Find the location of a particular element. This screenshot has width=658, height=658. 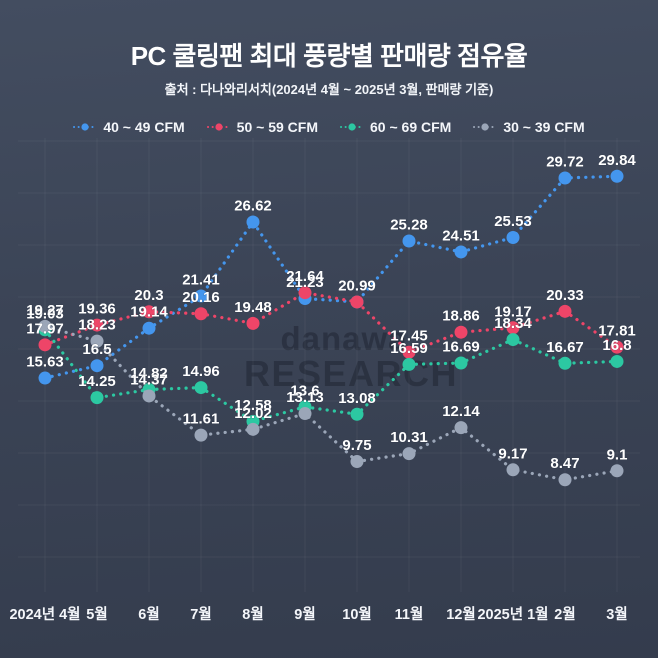

x-axis-label: 3월 is located at coordinates (617, 615).